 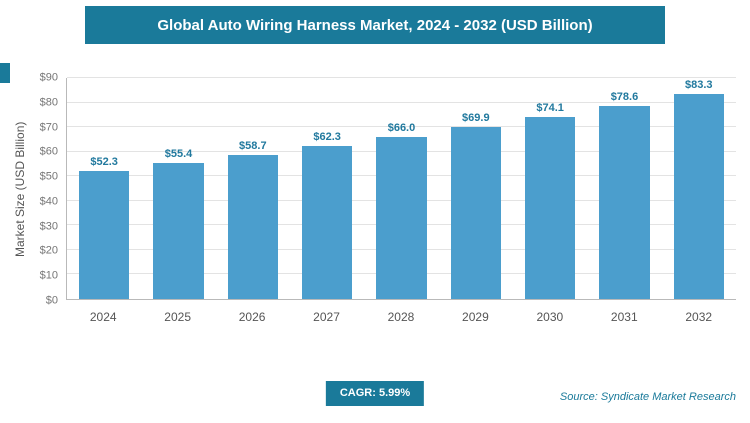 What do you see at coordinates (48, 151) in the screenshot?
I see `y-axis-tick-label: $60` at bounding box center [48, 151].